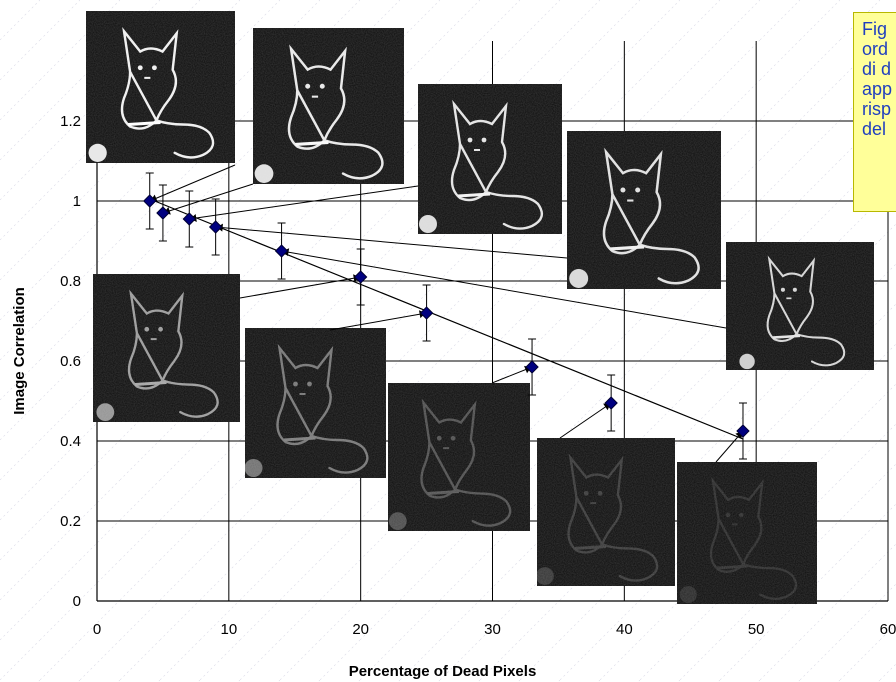 This screenshot has width=896, height=682. What do you see at coordinates (70, 521) in the screenshot?
I see `y-tick-label: 0.2` at bounding box center [70, 521].